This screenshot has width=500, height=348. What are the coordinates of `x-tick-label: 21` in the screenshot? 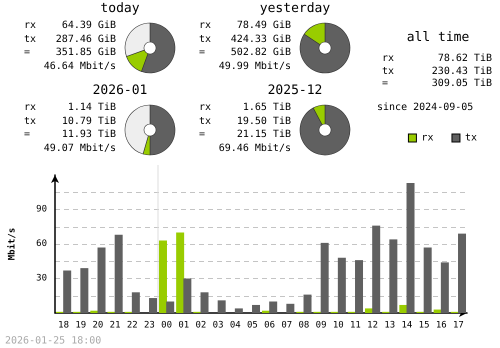 It's located at (115, 325).